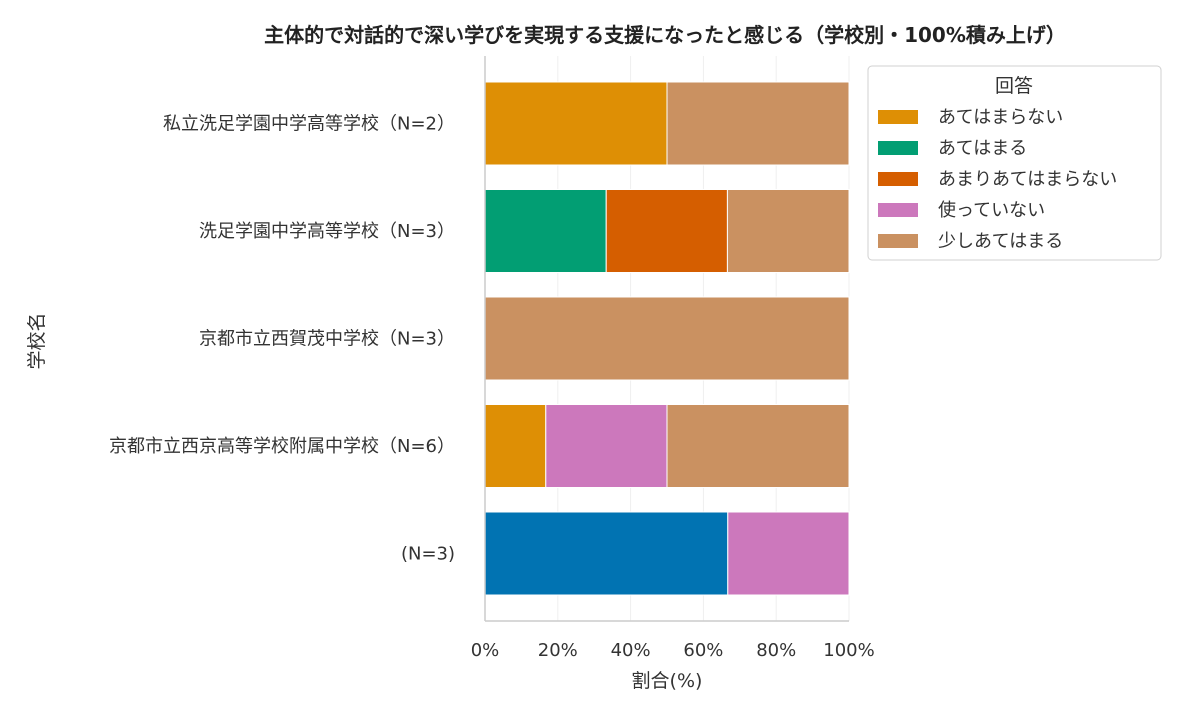 This screenshot has height=716, width=1184. Describe the element at coordinates (1014, 86) in the screenshot. I see `legend-title: 回答` at that location.